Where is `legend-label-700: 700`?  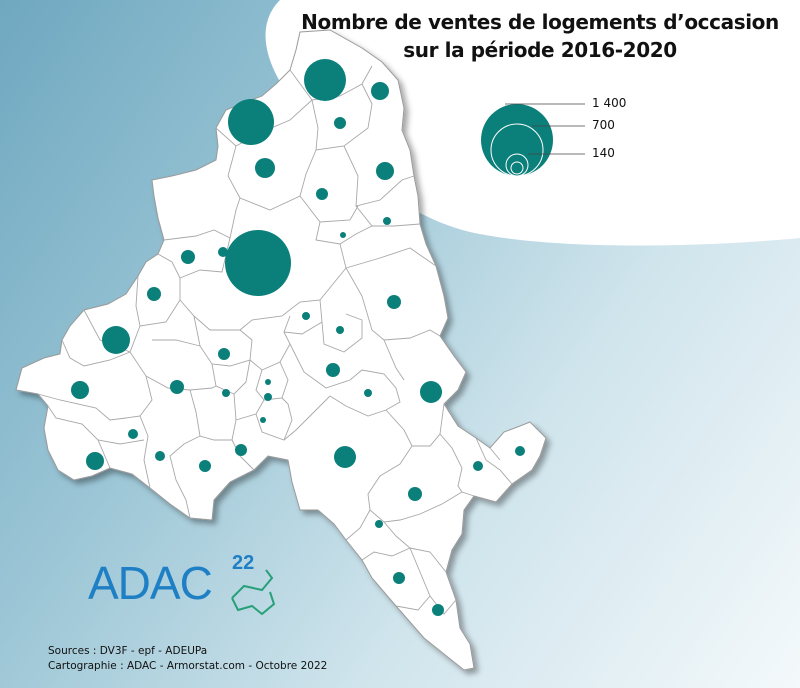
legend-label-700: 700 is located at coordinates (603, 125).